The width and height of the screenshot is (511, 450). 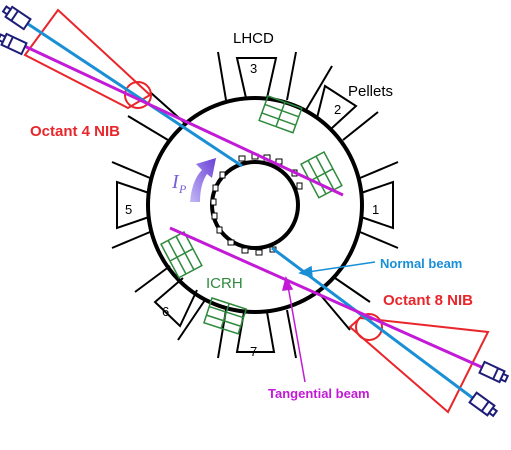 I want to click on pellets-label: Pellets, so click(x=370, y=91).